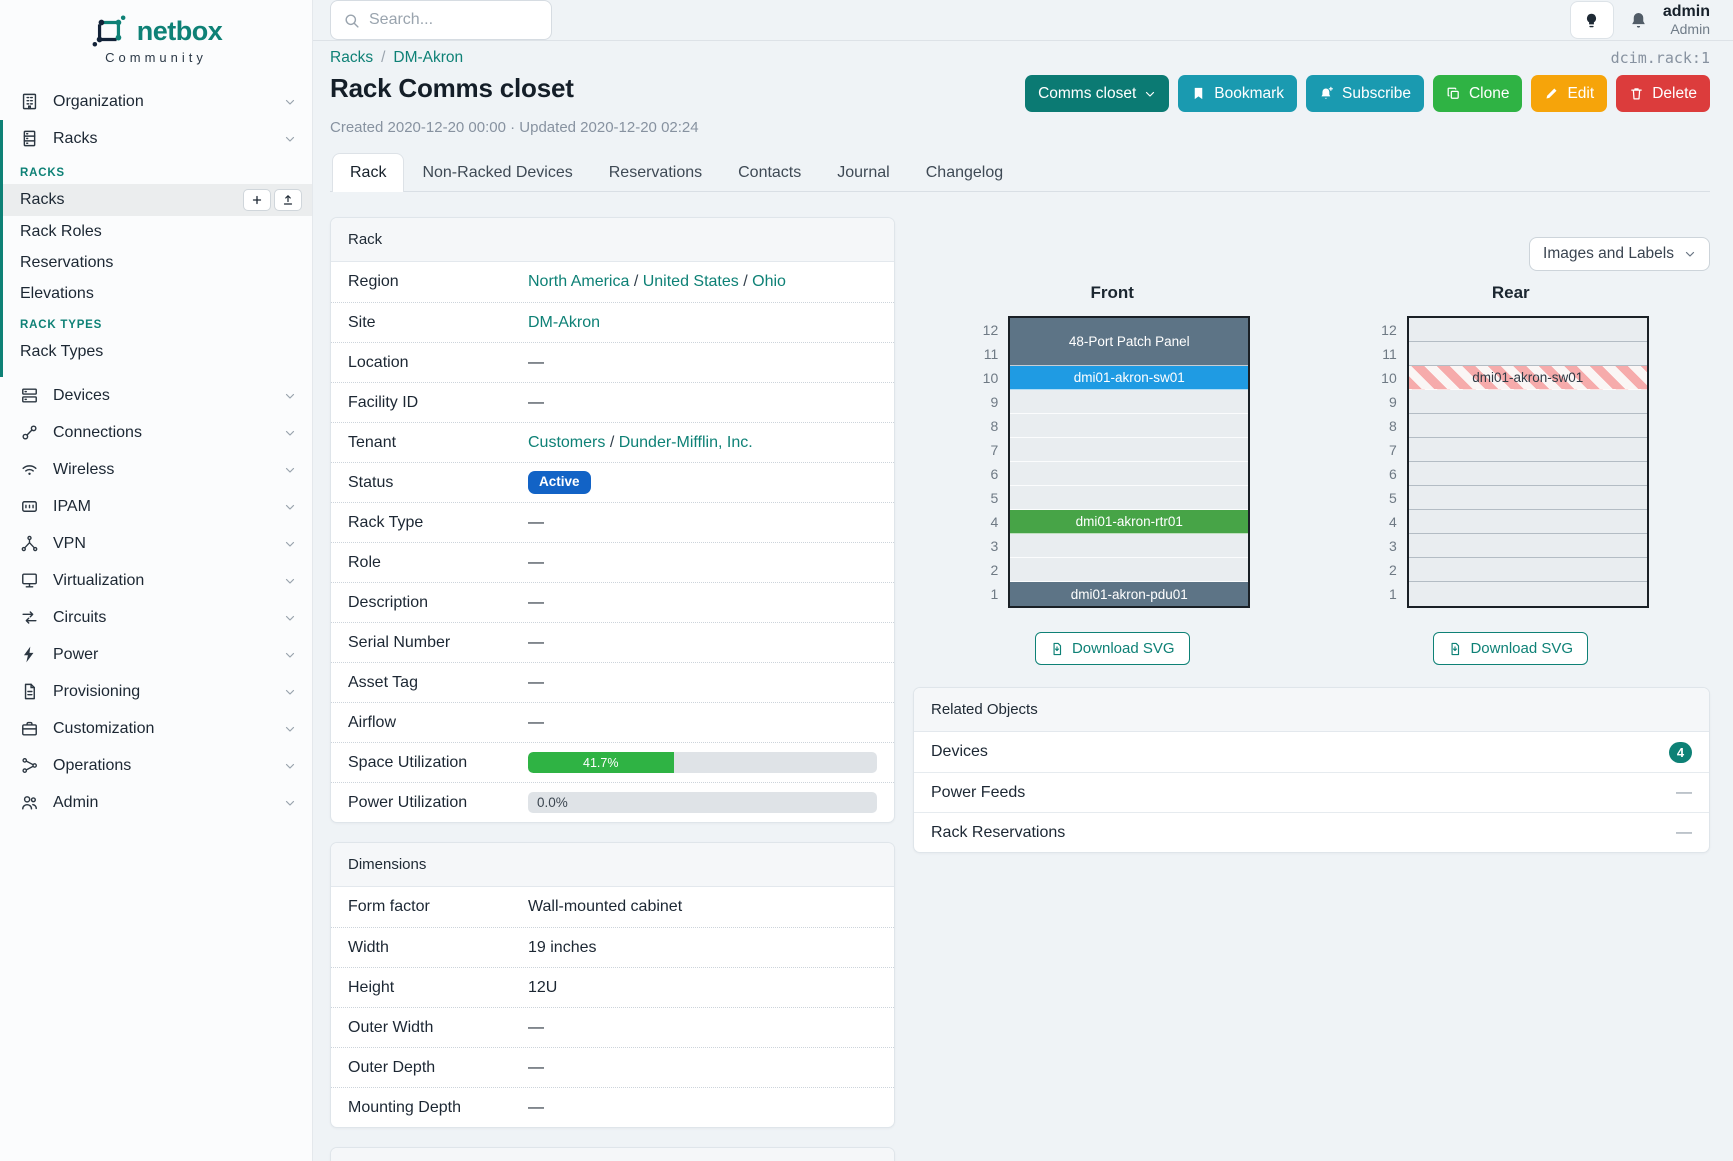 This screenshot has height=1161, width=1733. I want to click on rack-device: 48-Port Patch Panel, so click(1129, 342).